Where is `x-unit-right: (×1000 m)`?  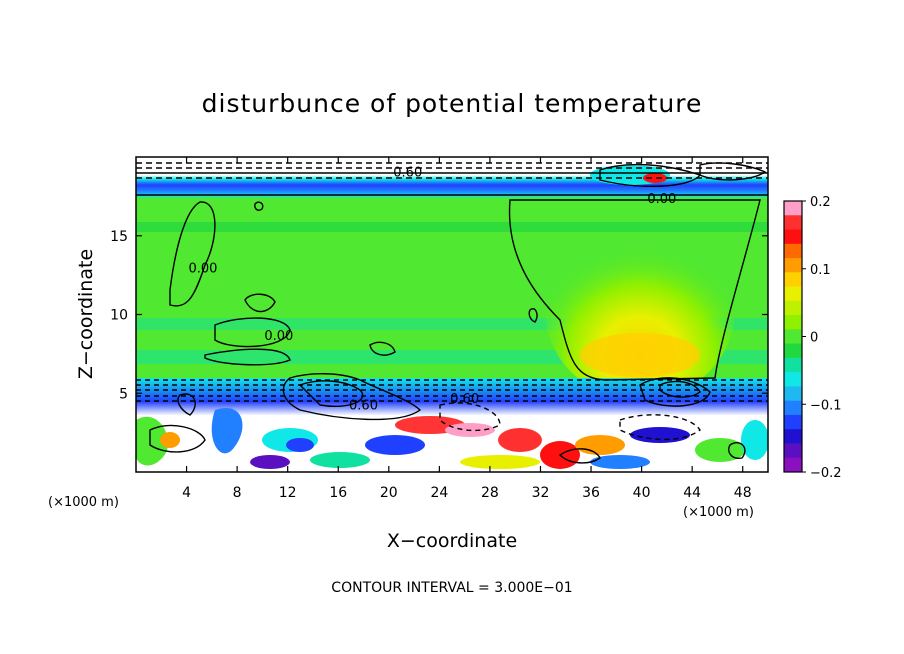
x-unit-right: (×1000 m) is located at coordinates (718, 512).